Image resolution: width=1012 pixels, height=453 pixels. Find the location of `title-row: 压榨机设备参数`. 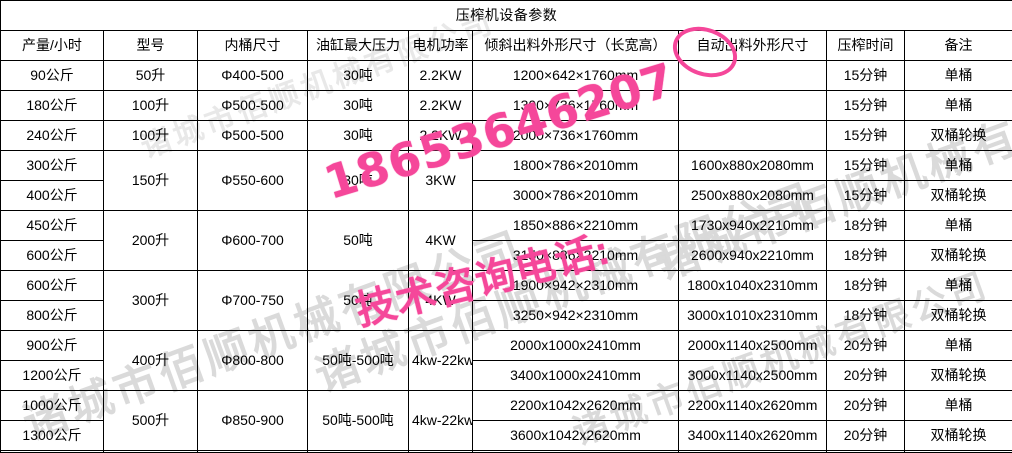

title-row: 压榨机设备参数 is located at coordinates (506, 15).